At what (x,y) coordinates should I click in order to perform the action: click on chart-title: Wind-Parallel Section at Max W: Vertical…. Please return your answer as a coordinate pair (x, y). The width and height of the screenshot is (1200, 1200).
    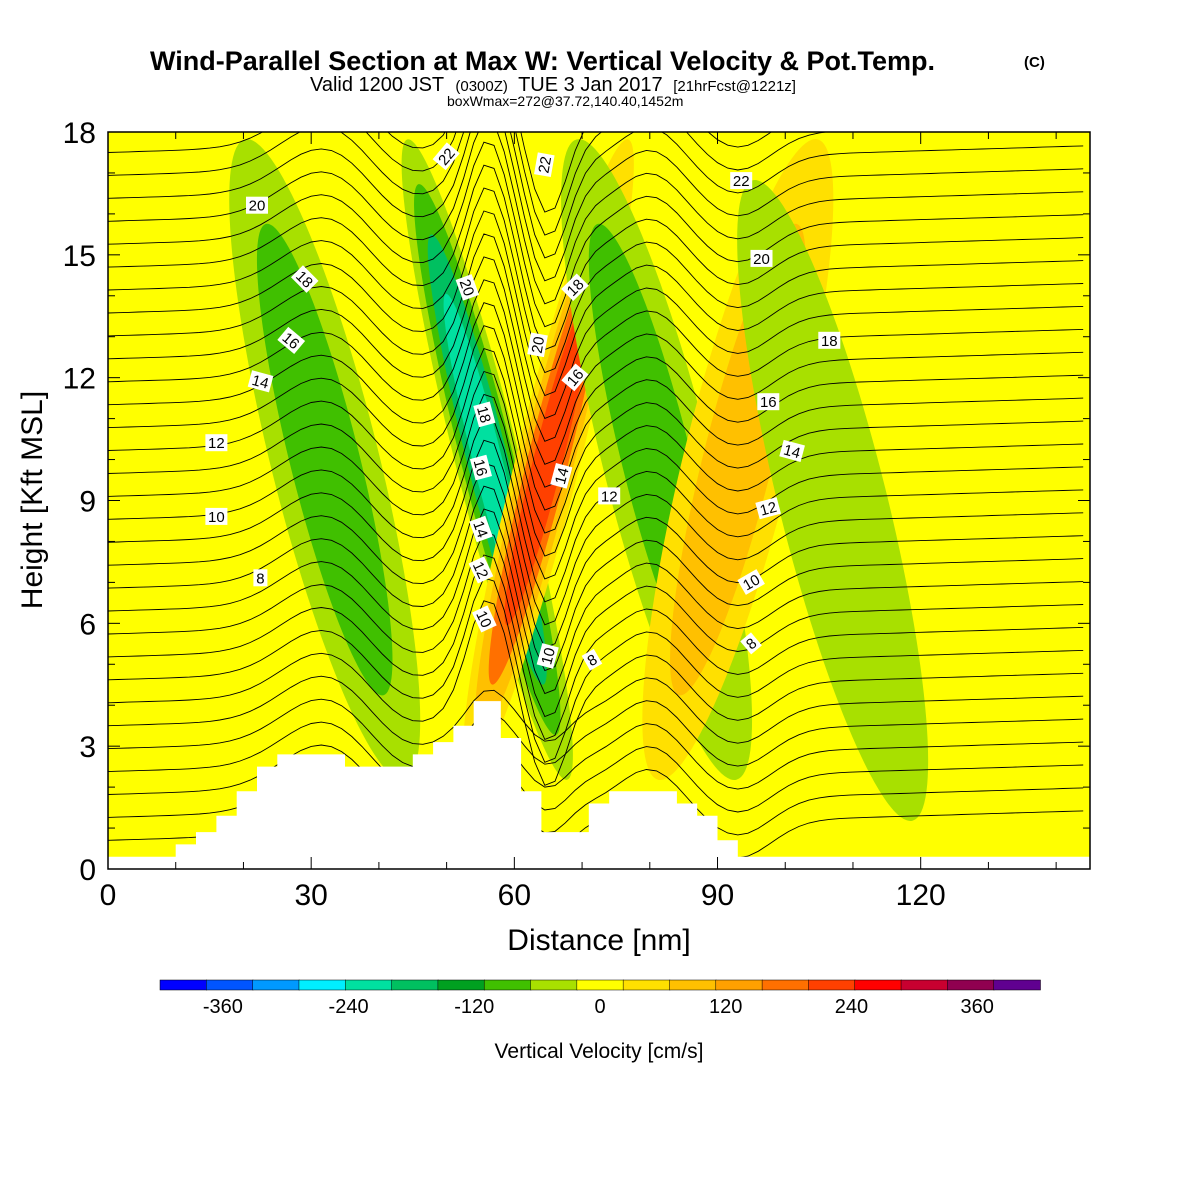
    Looking at the image, I should click on (542, 61).